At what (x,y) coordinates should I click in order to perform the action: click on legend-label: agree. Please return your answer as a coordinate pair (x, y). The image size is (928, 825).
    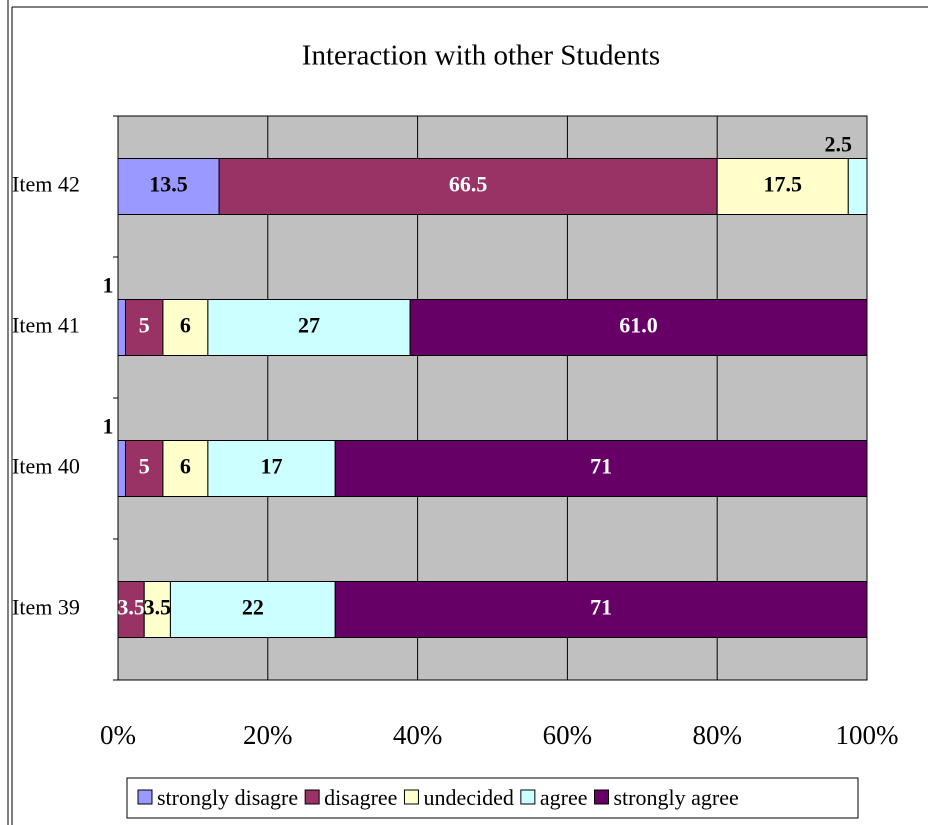
    Looking at the image, I should click on (564, 797).